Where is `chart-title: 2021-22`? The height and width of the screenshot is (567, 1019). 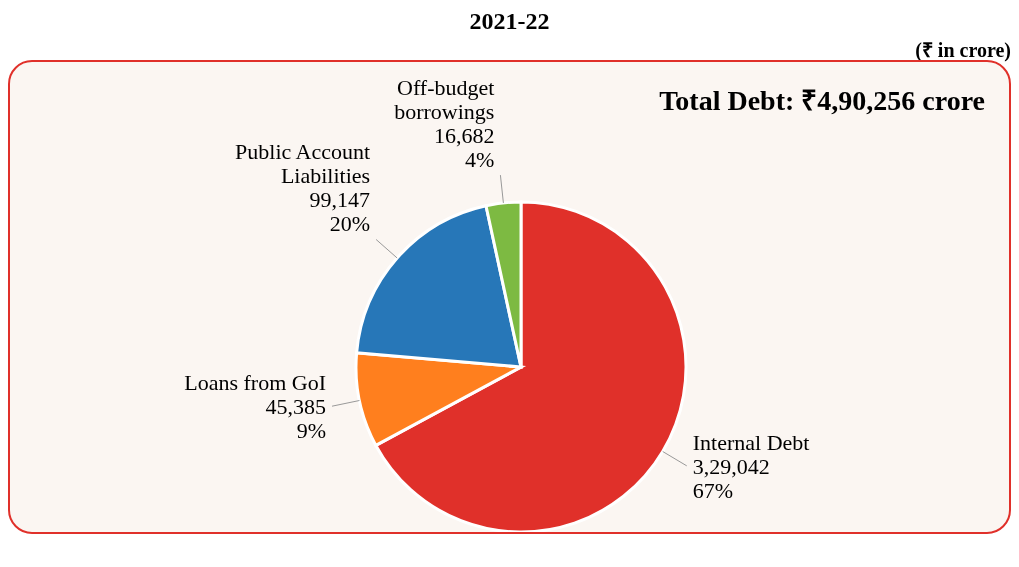 chart-title: 2021-22 is located at coordinates (509, 22).